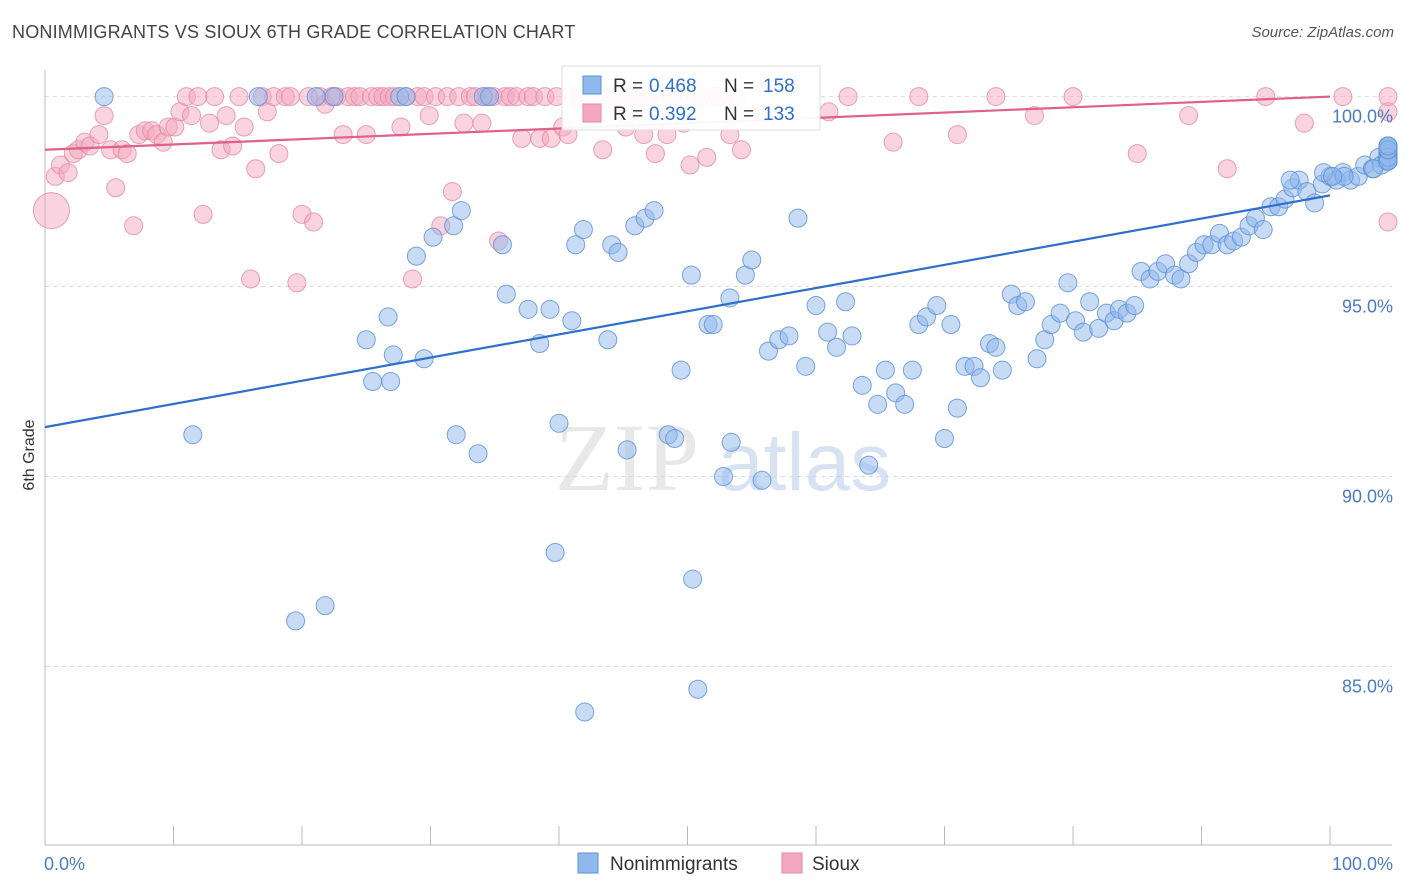 This screenshot has width=1406, height=892. What do you see at coordinates (739, 114) in the screenshot?
I see `legend-n-label-2: N =` at bounding box center [739, 114].